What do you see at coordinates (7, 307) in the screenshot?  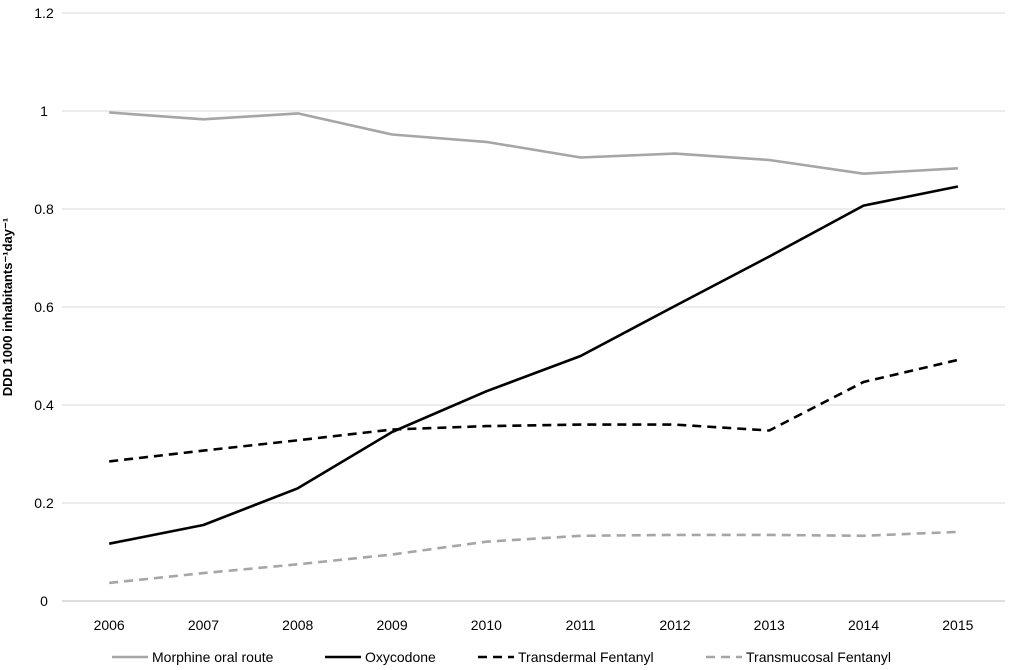 I see `y-axis-title: DDD 1000 inhabitants⁻¹day⁻¹` at bounding box center [7, 307].